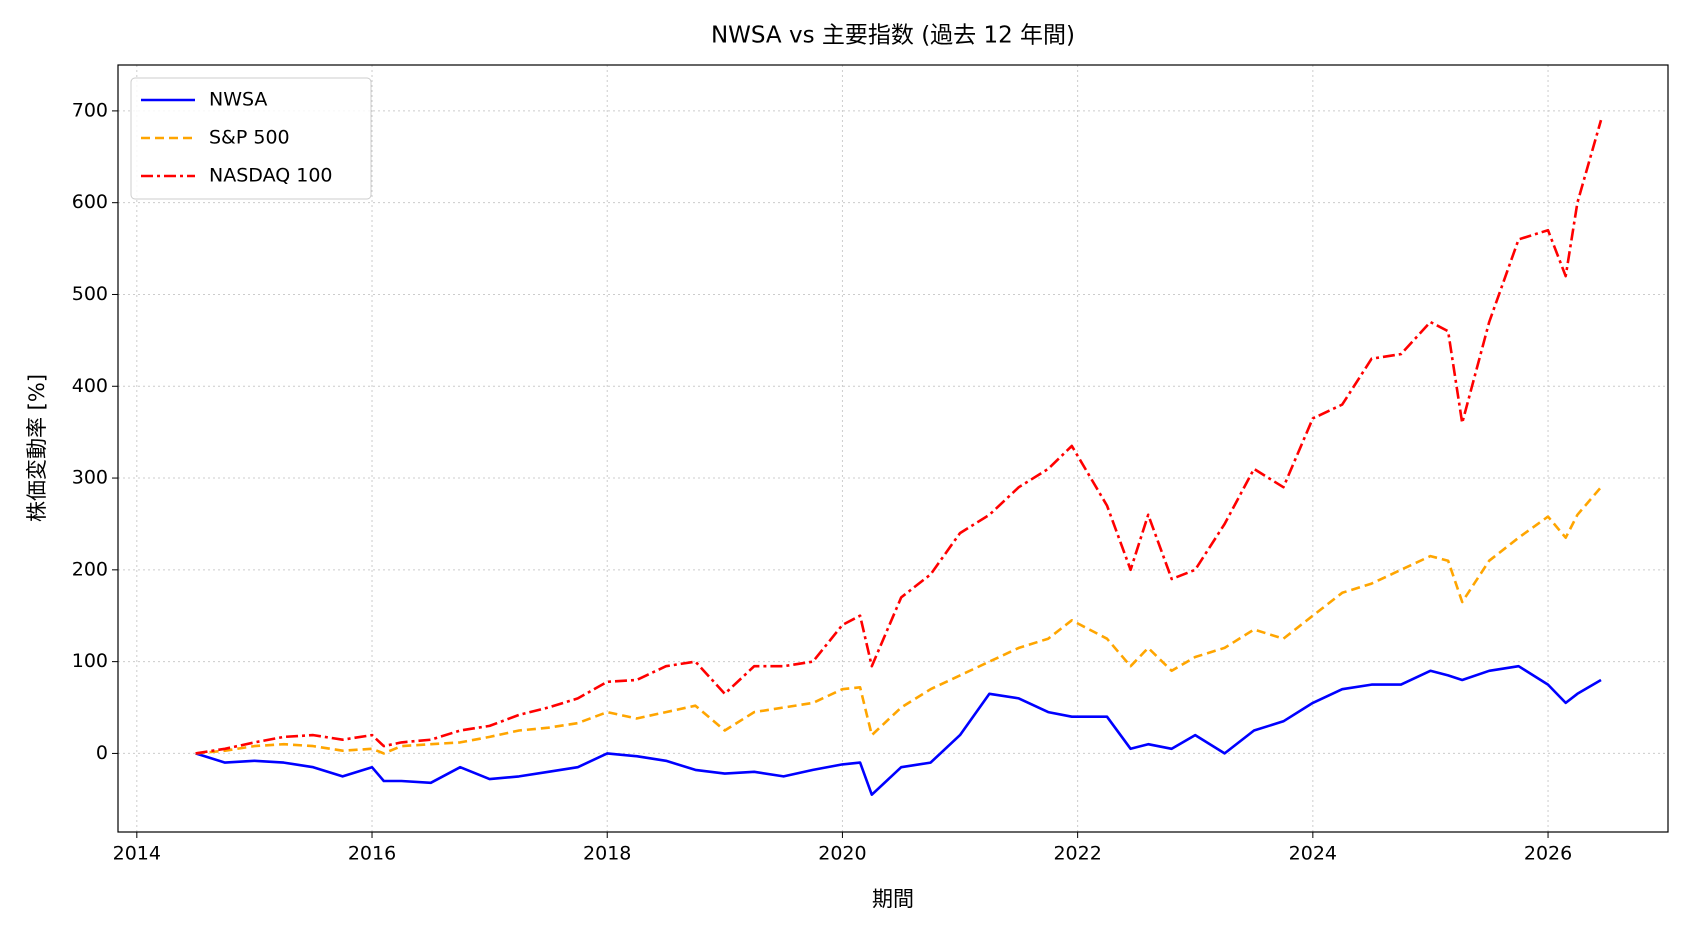  What do you see at coordinates (1548, 854) in the screenshot?
I see `x-tick-label: 2026` at bounding box center [1548, 854].